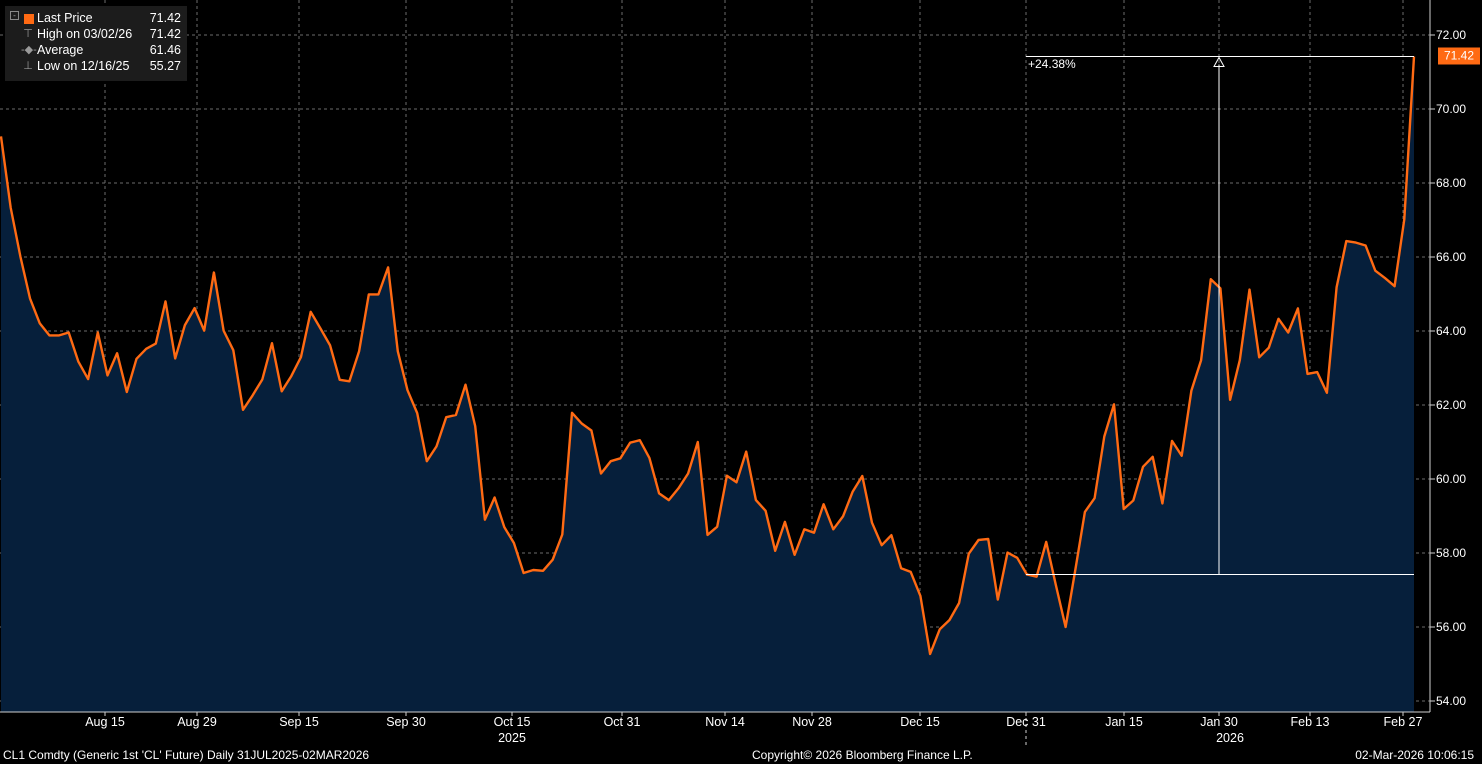 The width and height of the screenshot is (1482, 764). I want to click on x-tick-label: Dec 31, so click(1026, 722).